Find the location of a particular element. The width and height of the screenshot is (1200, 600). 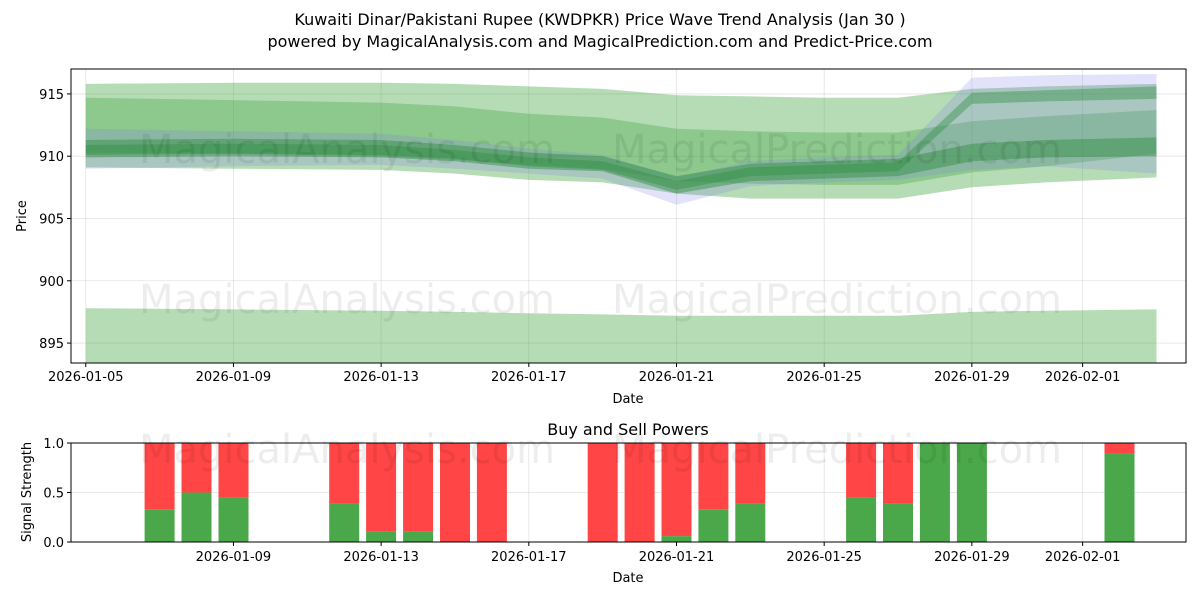

price-x-tick-label-0: 2026-01-05 is located at coordinates (86, 377).